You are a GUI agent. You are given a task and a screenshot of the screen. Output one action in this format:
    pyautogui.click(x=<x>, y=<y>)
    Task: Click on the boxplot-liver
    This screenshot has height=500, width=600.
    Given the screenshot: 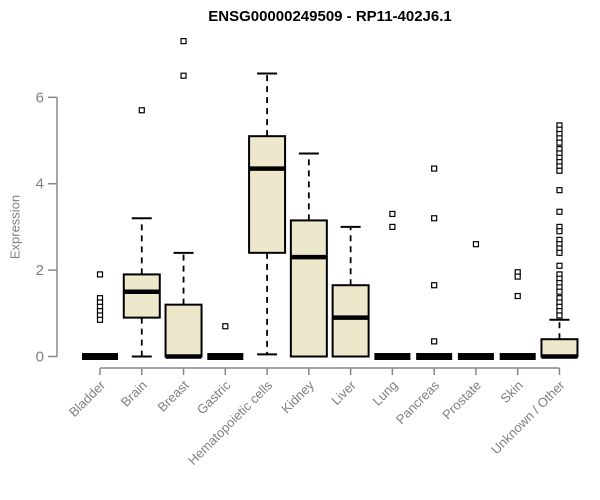 What is the action you would take?
    pyautogui.click(x=350, y=291)
    